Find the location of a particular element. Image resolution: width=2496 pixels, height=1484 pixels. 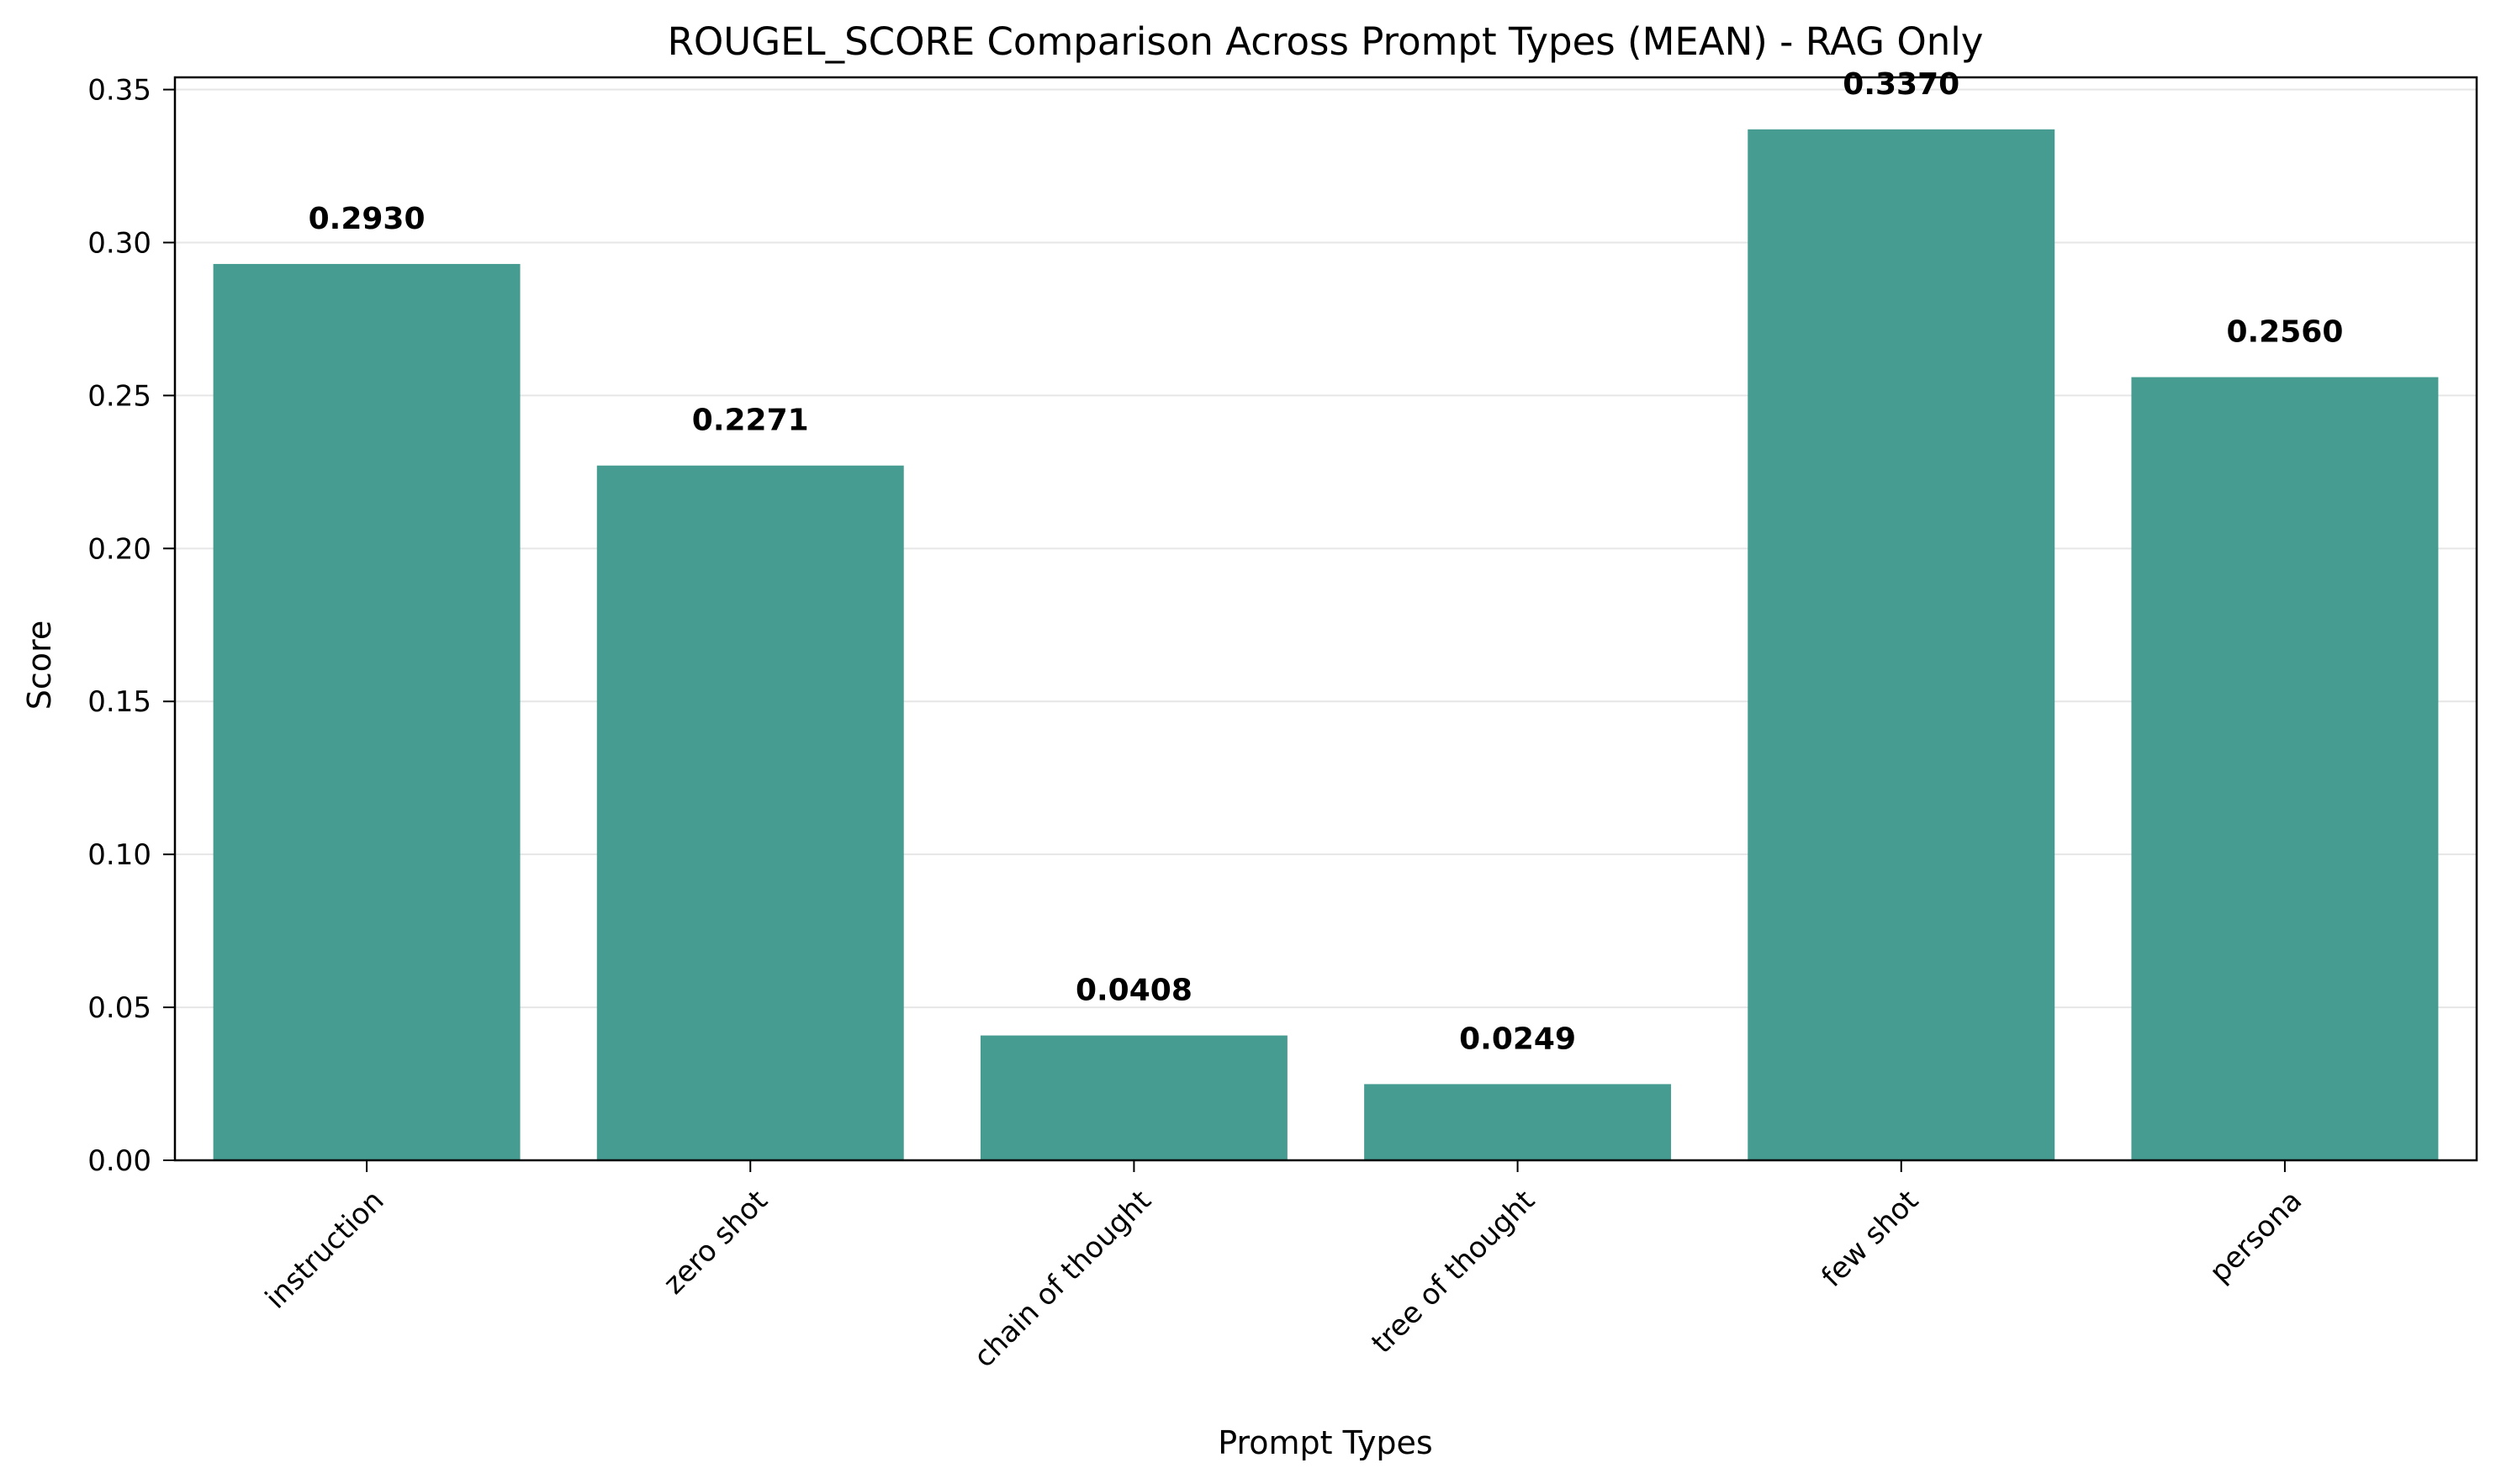

x-tick-label: tree of thought is located at coordinates (1453, 1272).